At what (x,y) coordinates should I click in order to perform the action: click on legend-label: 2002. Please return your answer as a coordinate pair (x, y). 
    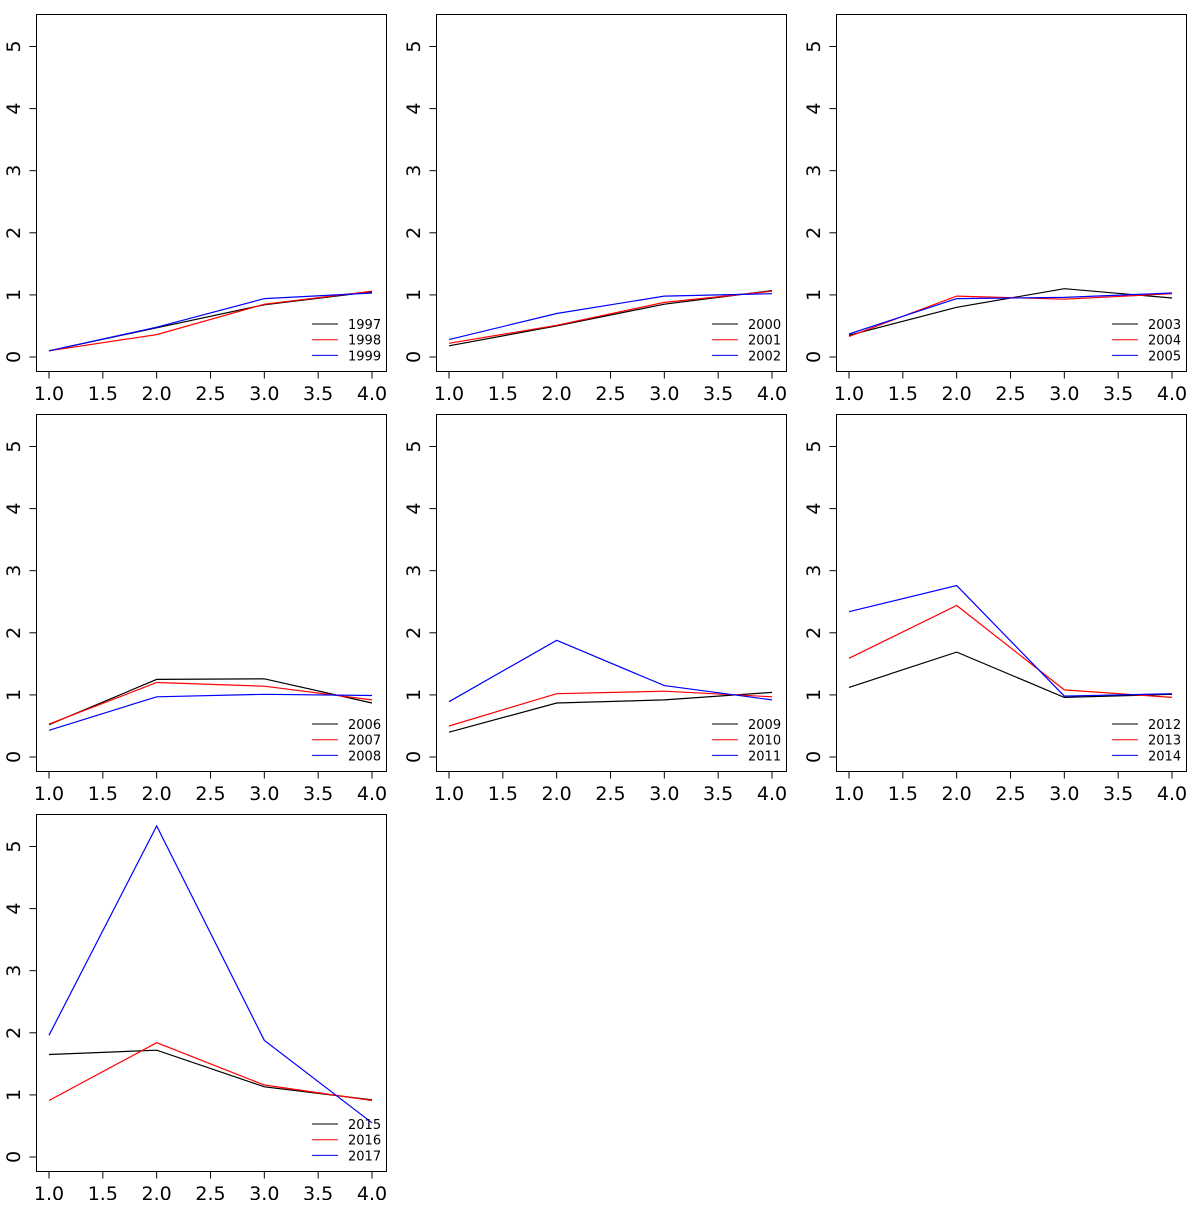
    Looking at the image, I should click on (764, 356).